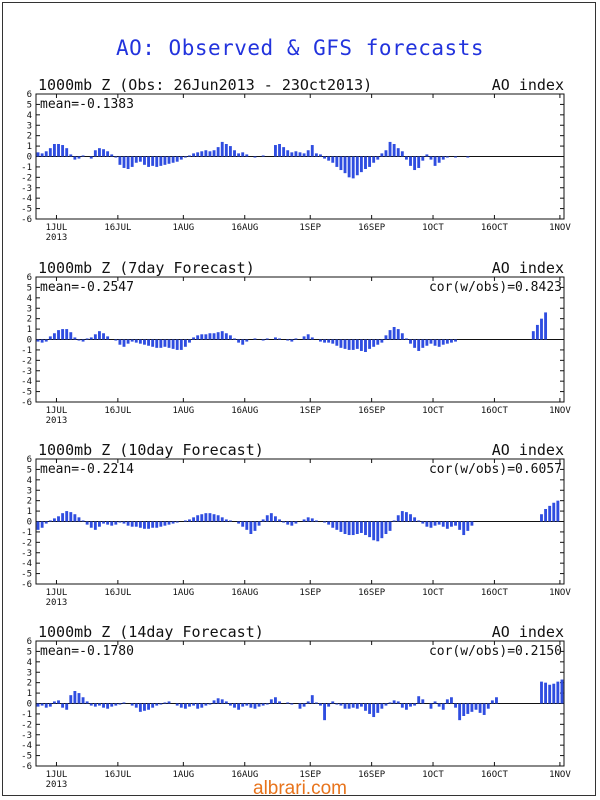 The height and width of the screenshot is (800, 600). Describe the element at coordinates (26, 361) in the screenshot. I see `y-tick-label: -2` at that location.